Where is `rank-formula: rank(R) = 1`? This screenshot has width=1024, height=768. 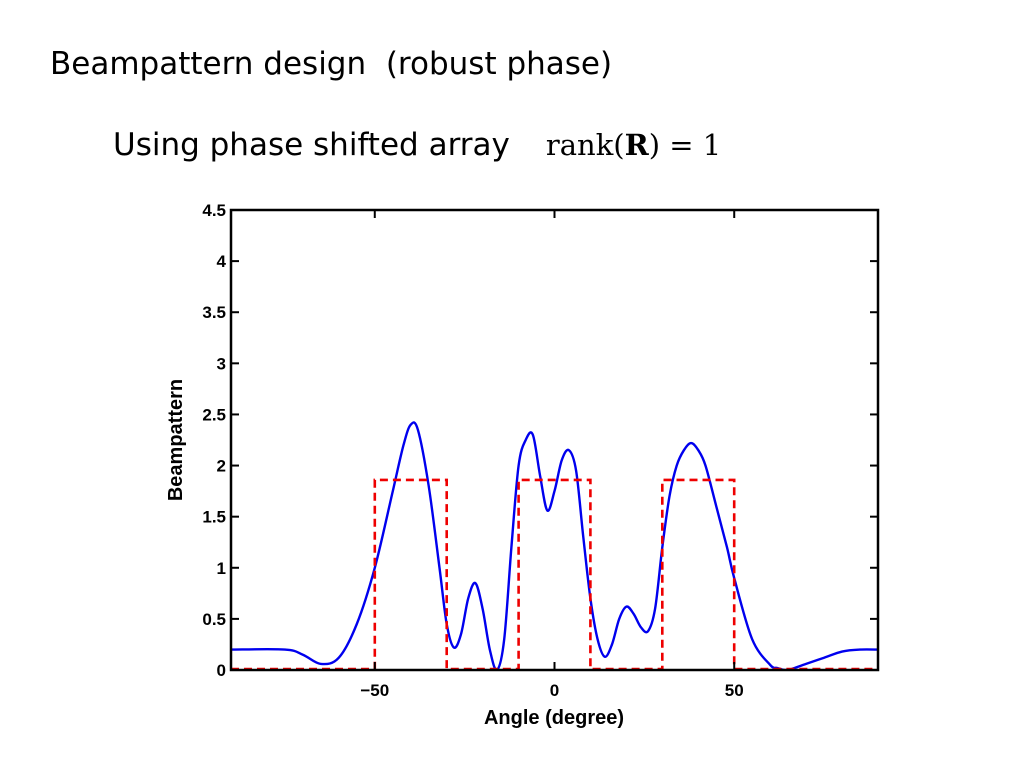 rank-formula: rank(R) = 1 is located at coordinates (633, 145).